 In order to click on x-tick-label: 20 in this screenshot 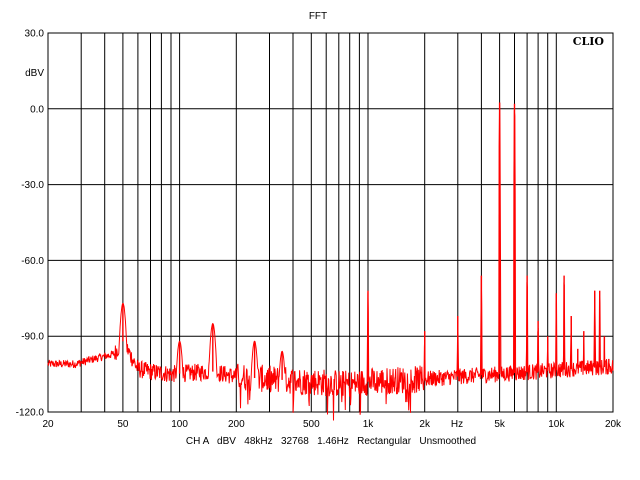, I will do `click(48, 424)`.